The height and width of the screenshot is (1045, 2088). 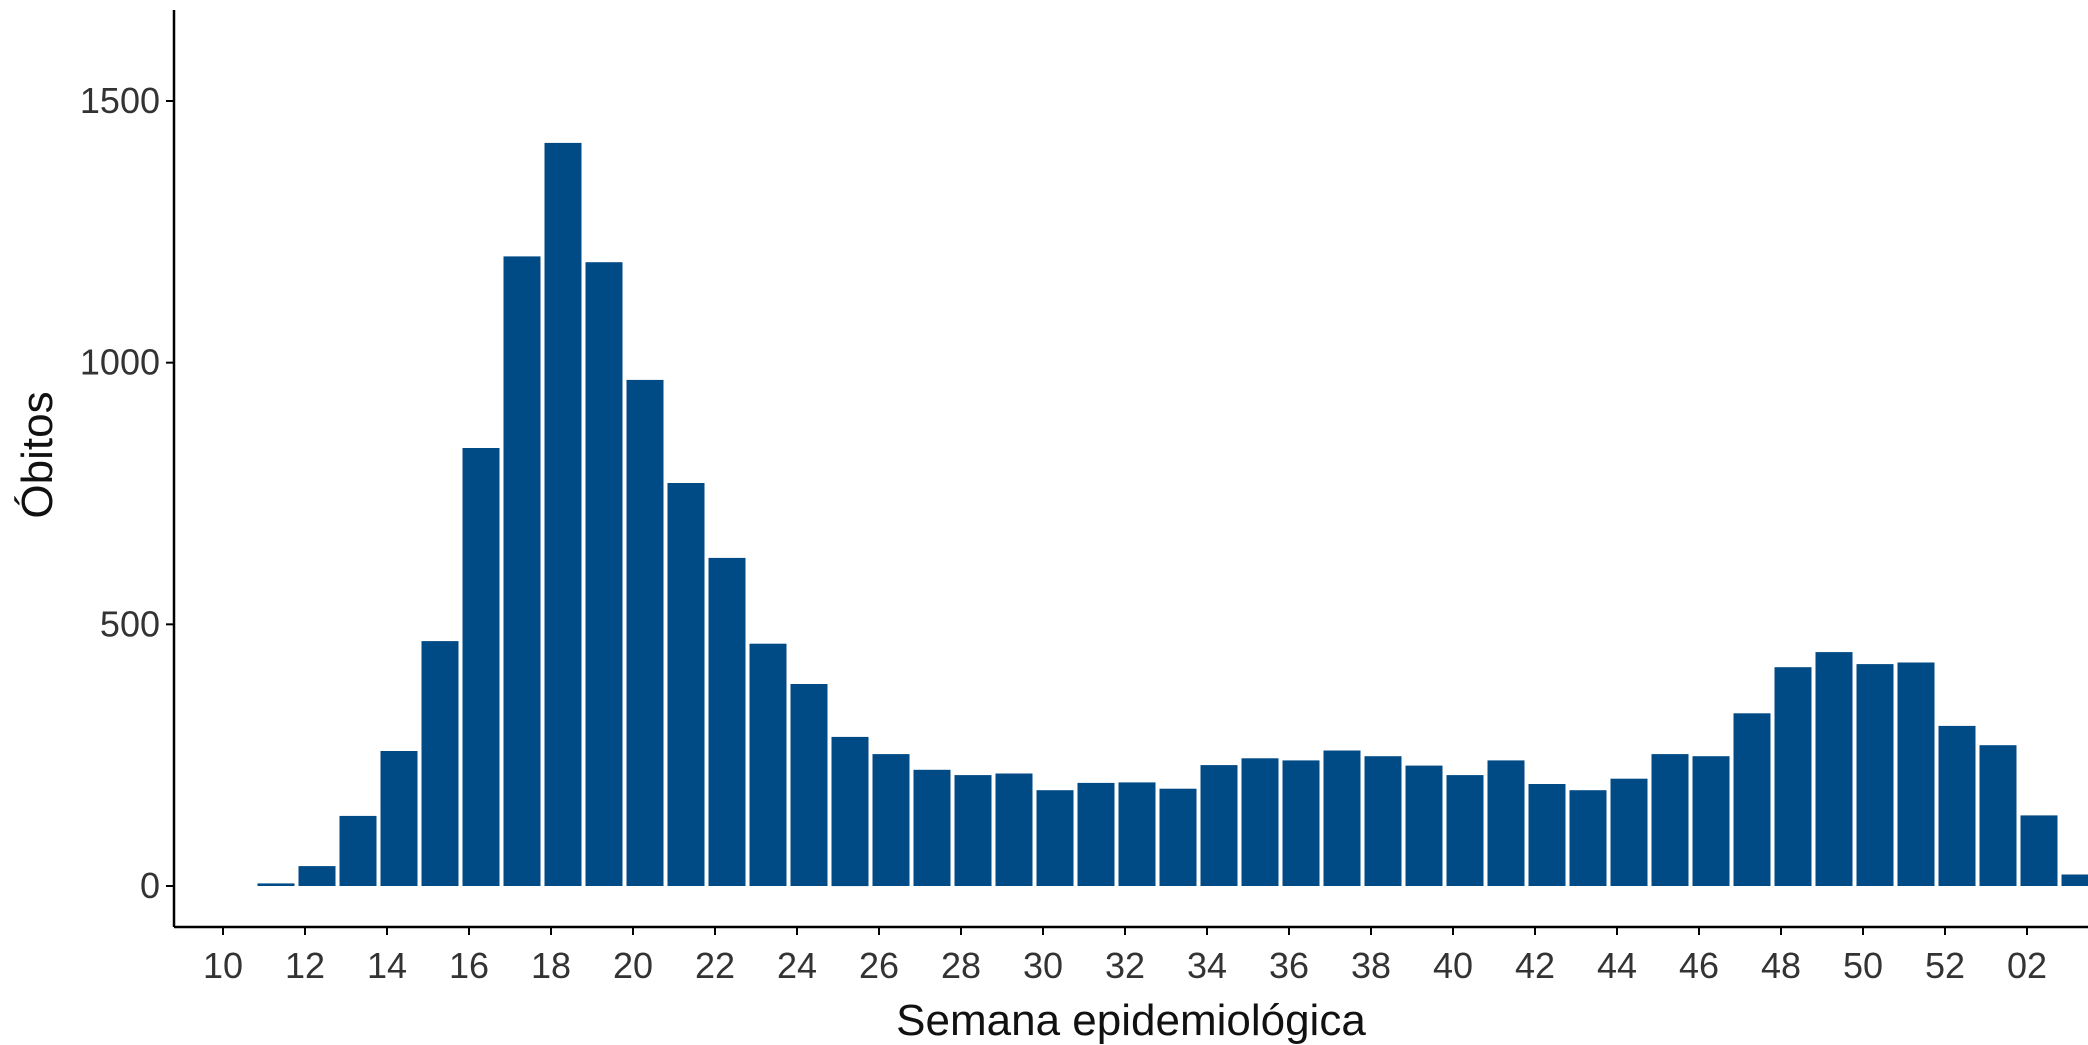 I want to click on y-tick-label: 500, so click(x=130, y=623).